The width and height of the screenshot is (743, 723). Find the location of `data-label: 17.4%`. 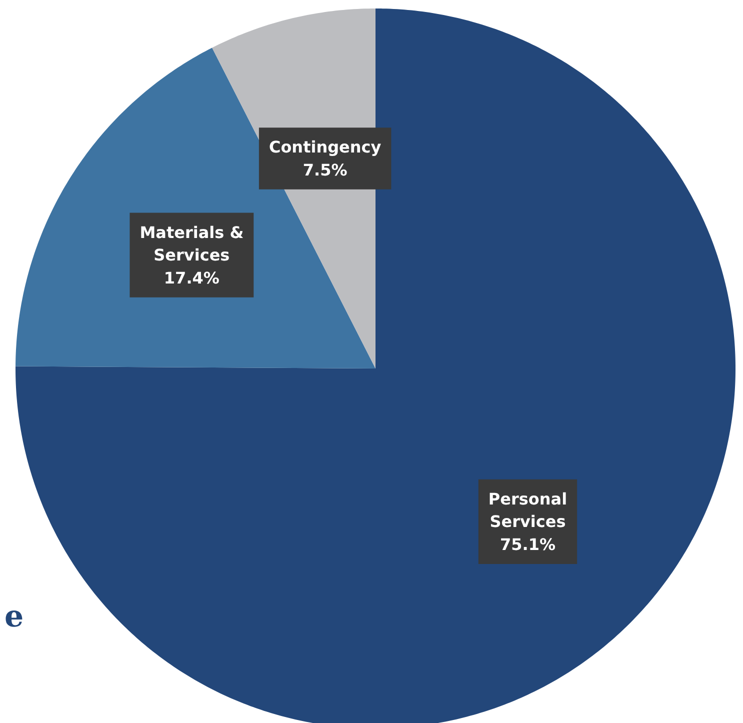

data-label: 17.4% is located at coordinates (192, 278).